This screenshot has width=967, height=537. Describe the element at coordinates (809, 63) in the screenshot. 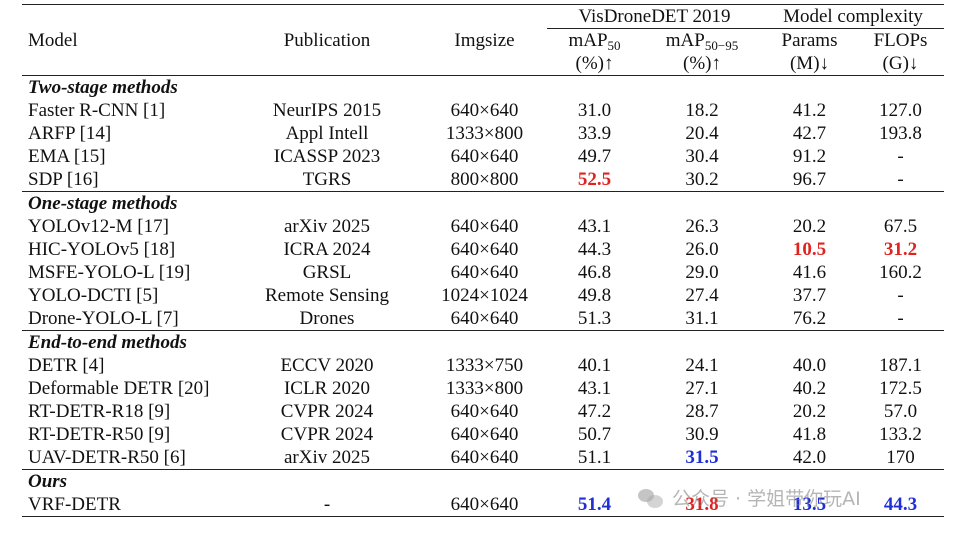

I see `header-params-unit: (M)↓` at that location.